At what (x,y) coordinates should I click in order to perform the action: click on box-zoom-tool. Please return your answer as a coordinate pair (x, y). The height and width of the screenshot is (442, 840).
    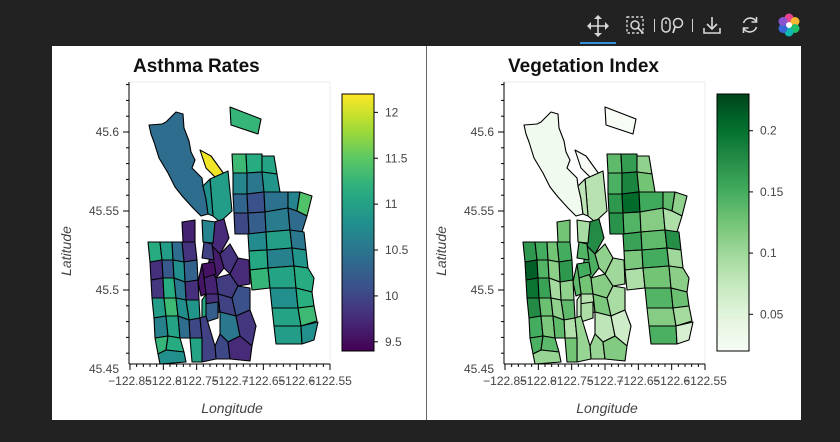
    Looking at the image, I should click on (636, 25).